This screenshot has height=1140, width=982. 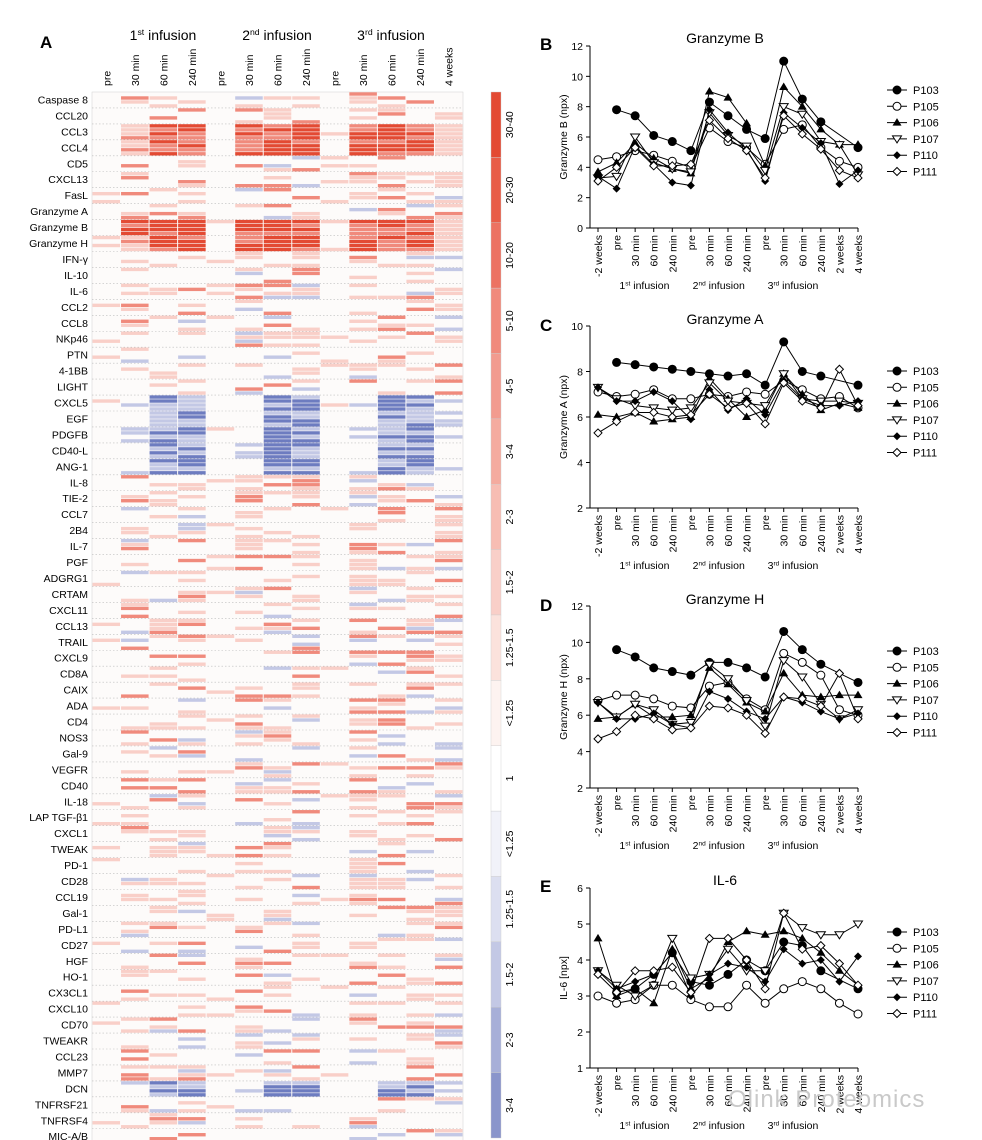 What do you see at coordinates (580, 373) in the screenshot?
I see `y-tick-label: 8` at bounding box center [580, 373].